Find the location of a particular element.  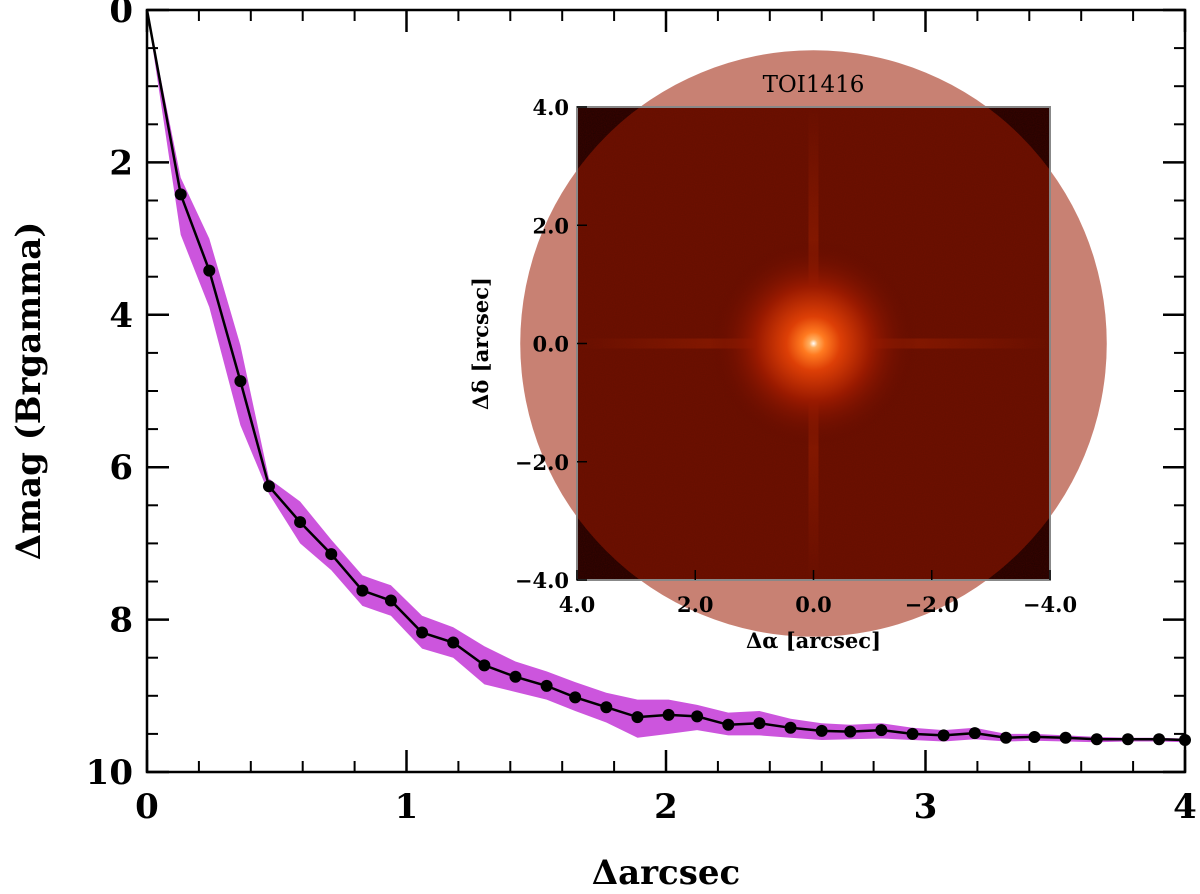

y-tick-label: 0 is located at coordinates (121, 15).